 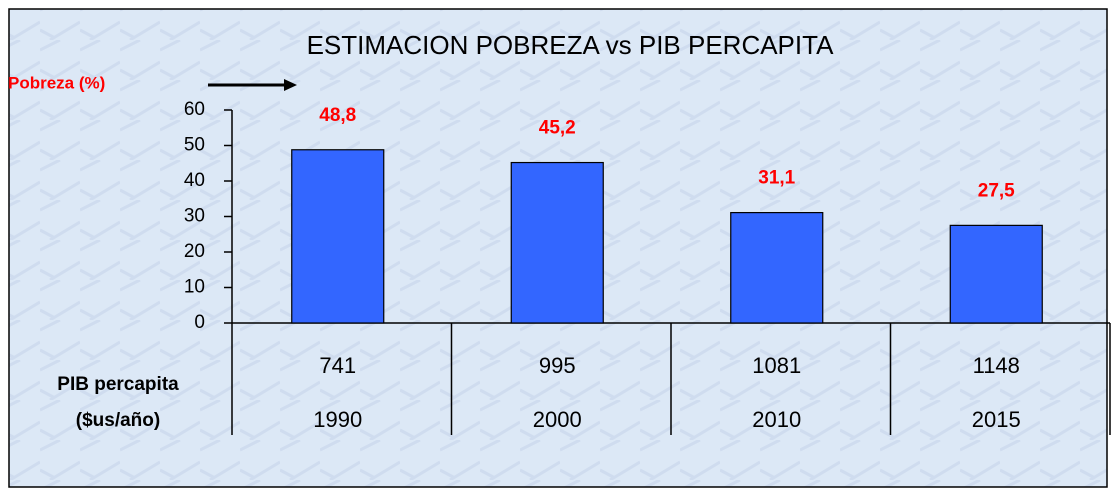 What do you see at coordinates (194, 251) in the screenshot?
I see `y-tick-label: 20` at bounding box center [194, 251].